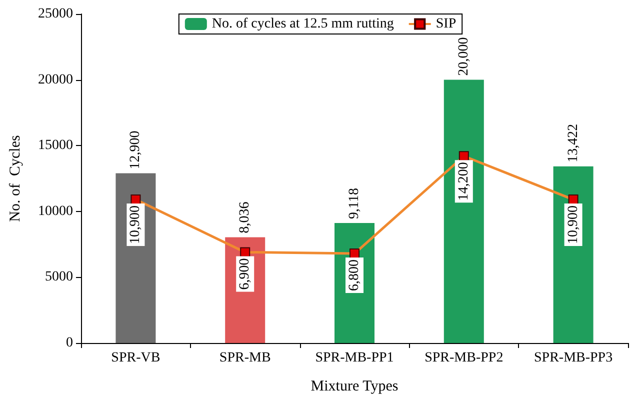 This screenshot has height=403, width=641. Describe the element at coordinates (16, 178) in the screenshot. I see `y-axis-title: No. of Cycles` at that location.